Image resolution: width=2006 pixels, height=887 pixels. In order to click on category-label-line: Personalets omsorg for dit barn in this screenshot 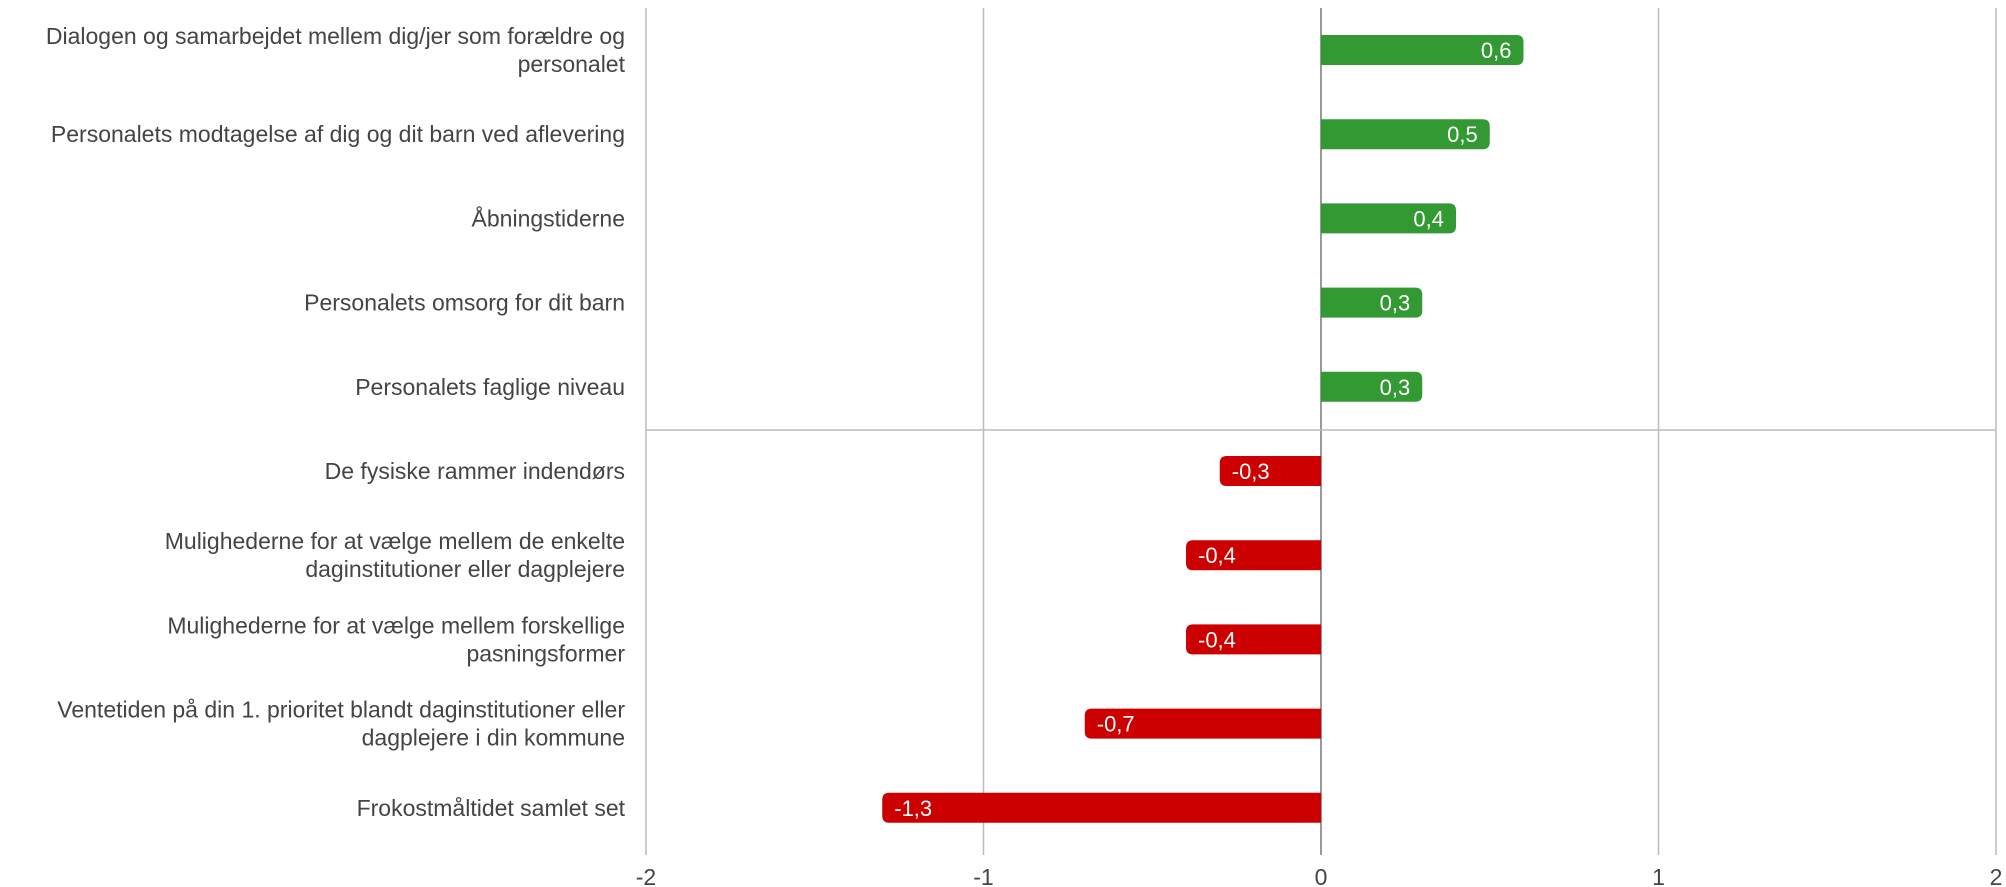, I will do `click(464, 303)`.